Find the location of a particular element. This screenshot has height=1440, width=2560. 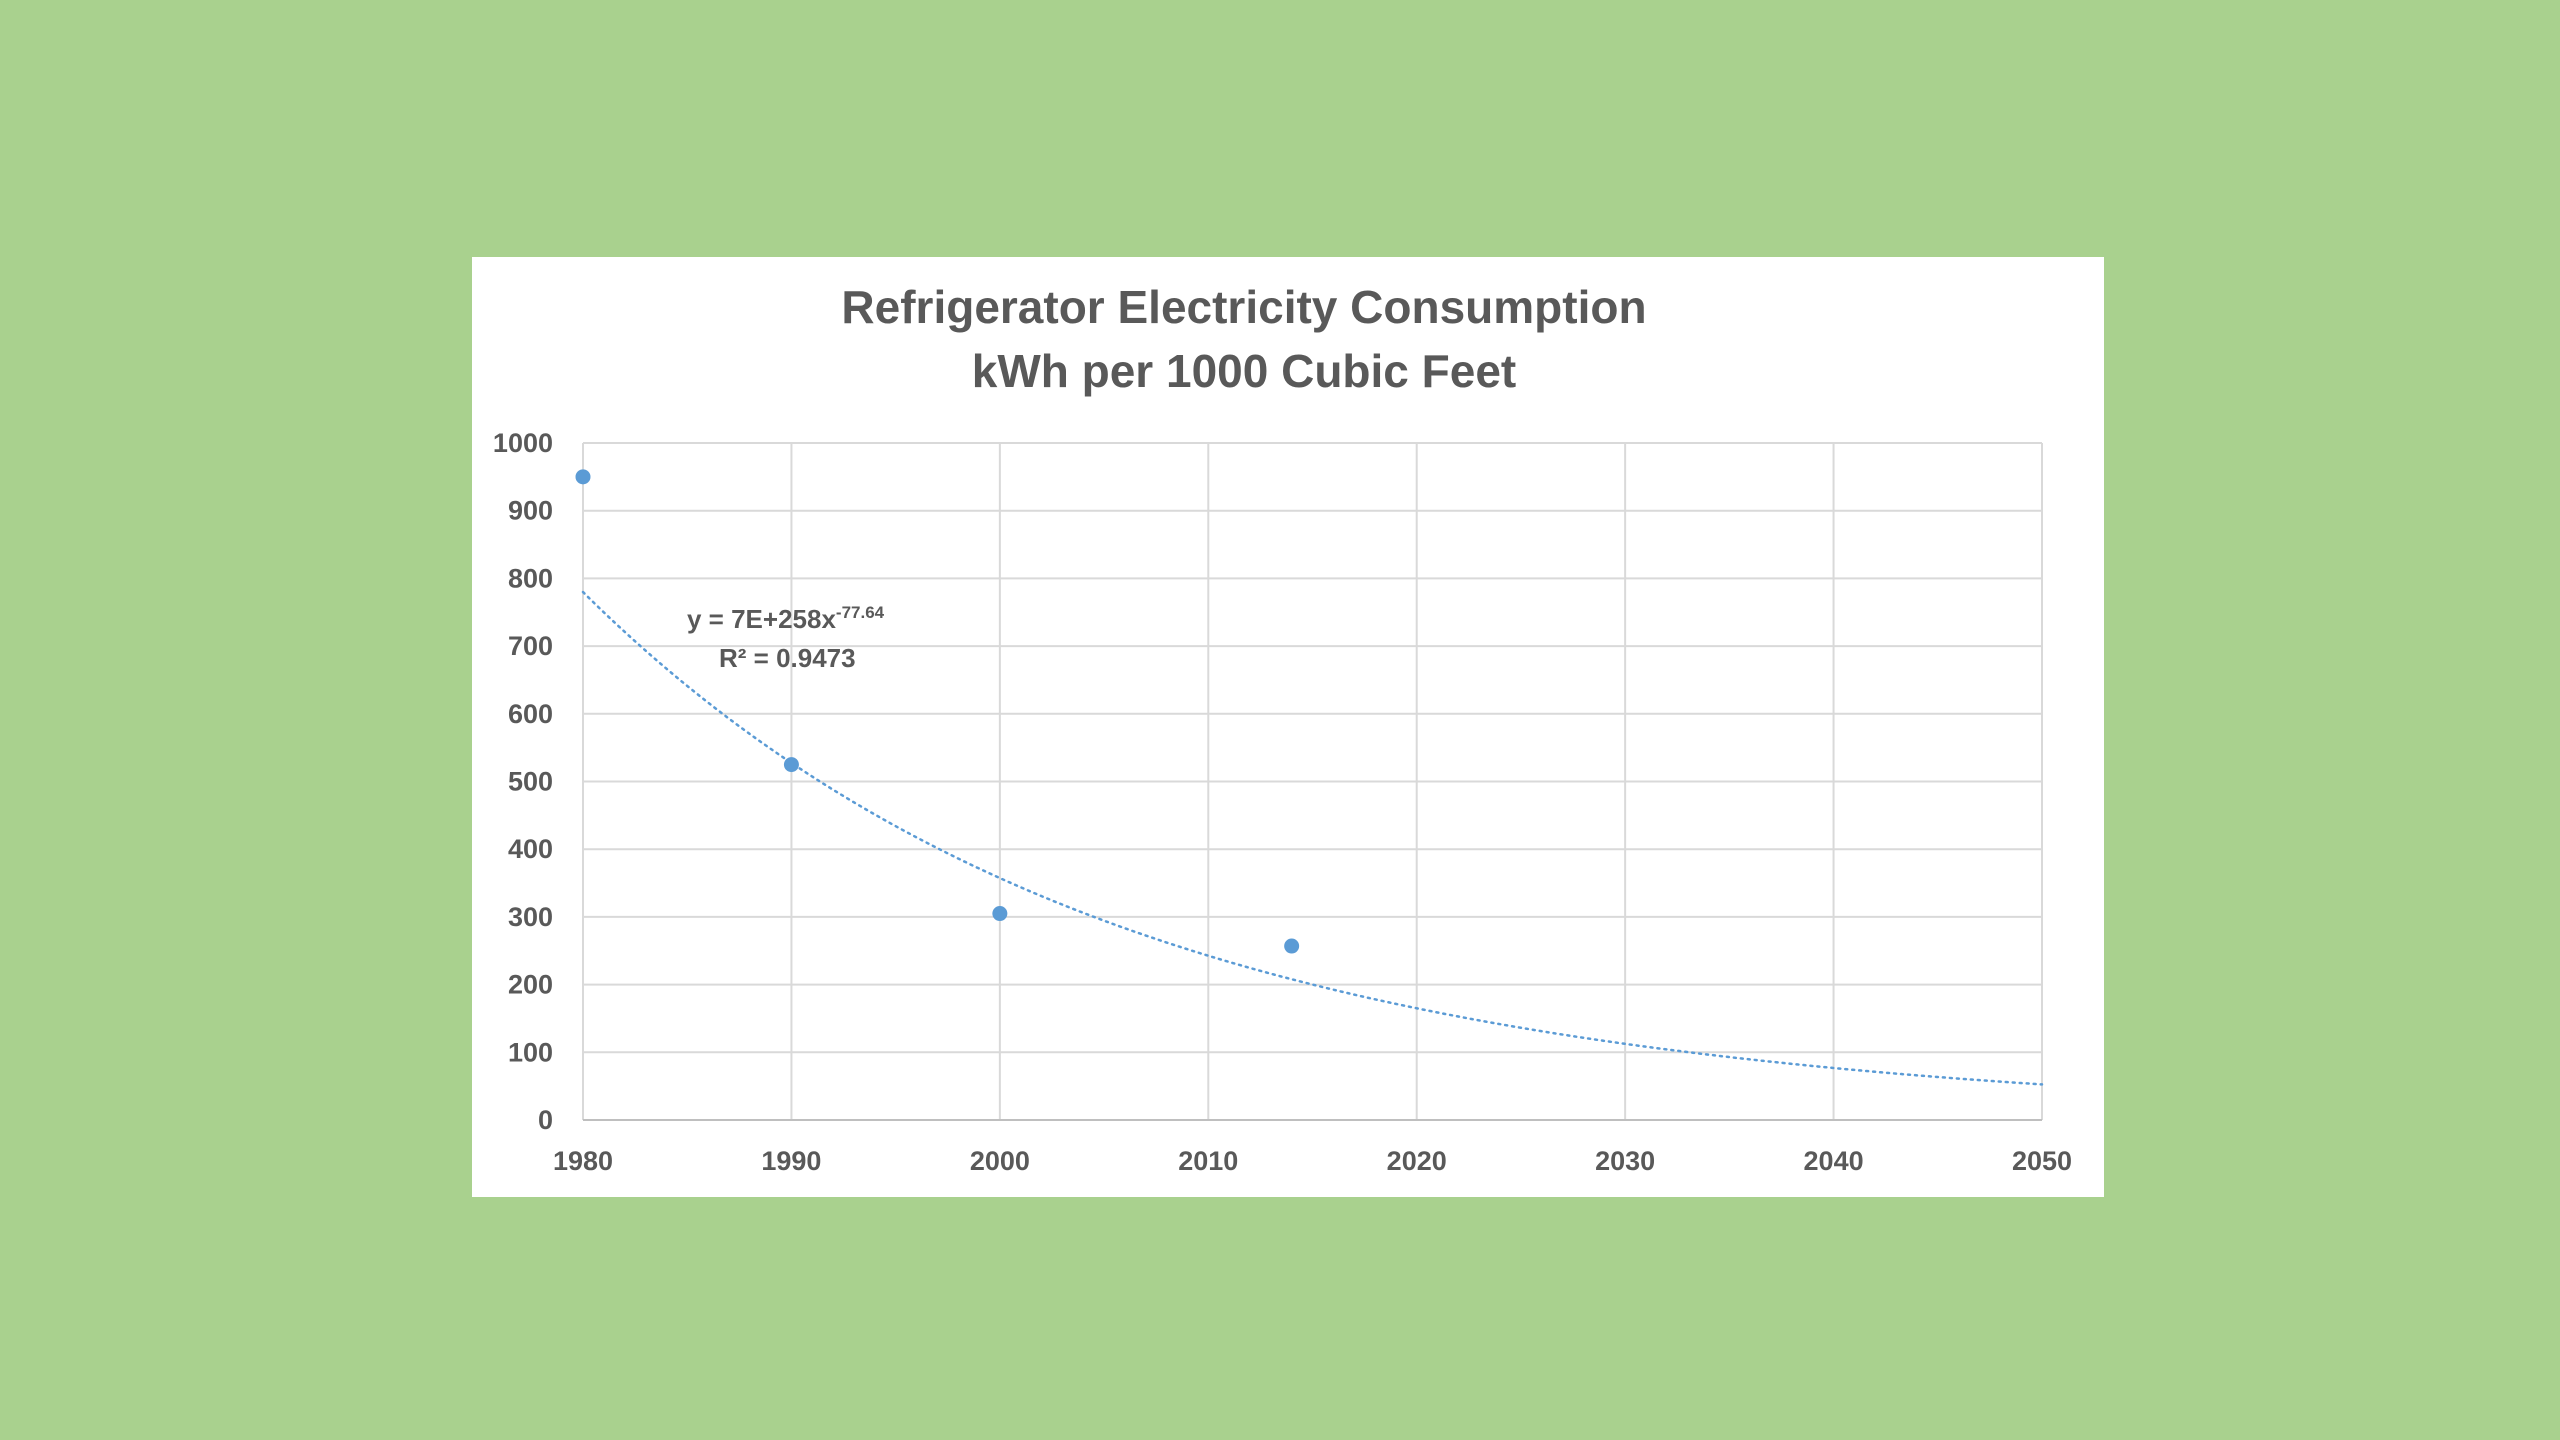

trendline-equation-base: y = 7E+258x is located at coordinates (761, 619).